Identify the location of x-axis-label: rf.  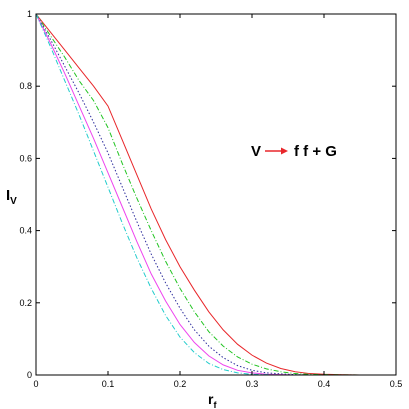
(212, 400).